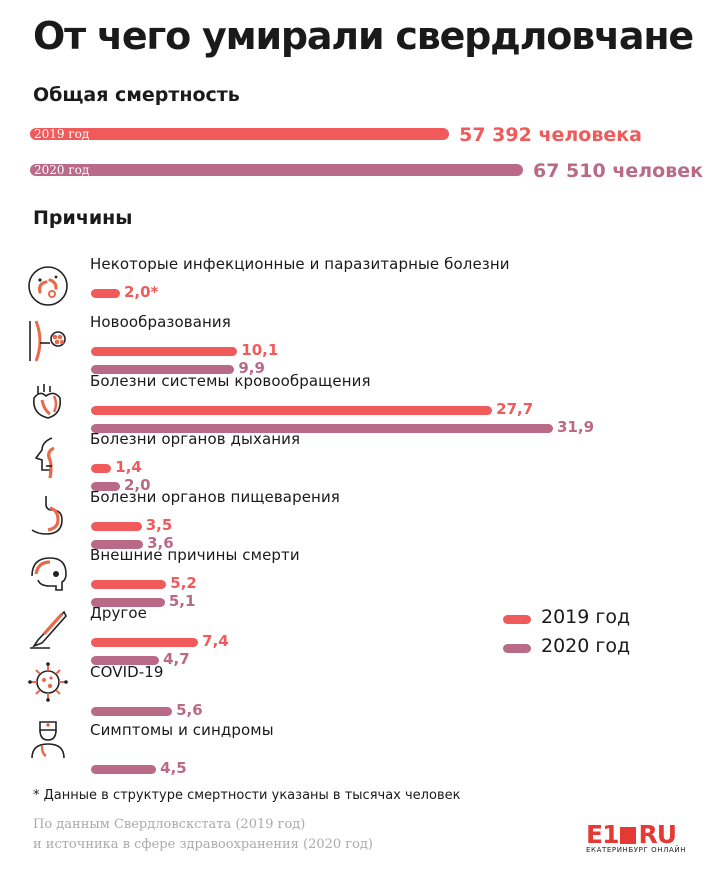  I want to click on logo-ru-text: RU, so click(657, 834).